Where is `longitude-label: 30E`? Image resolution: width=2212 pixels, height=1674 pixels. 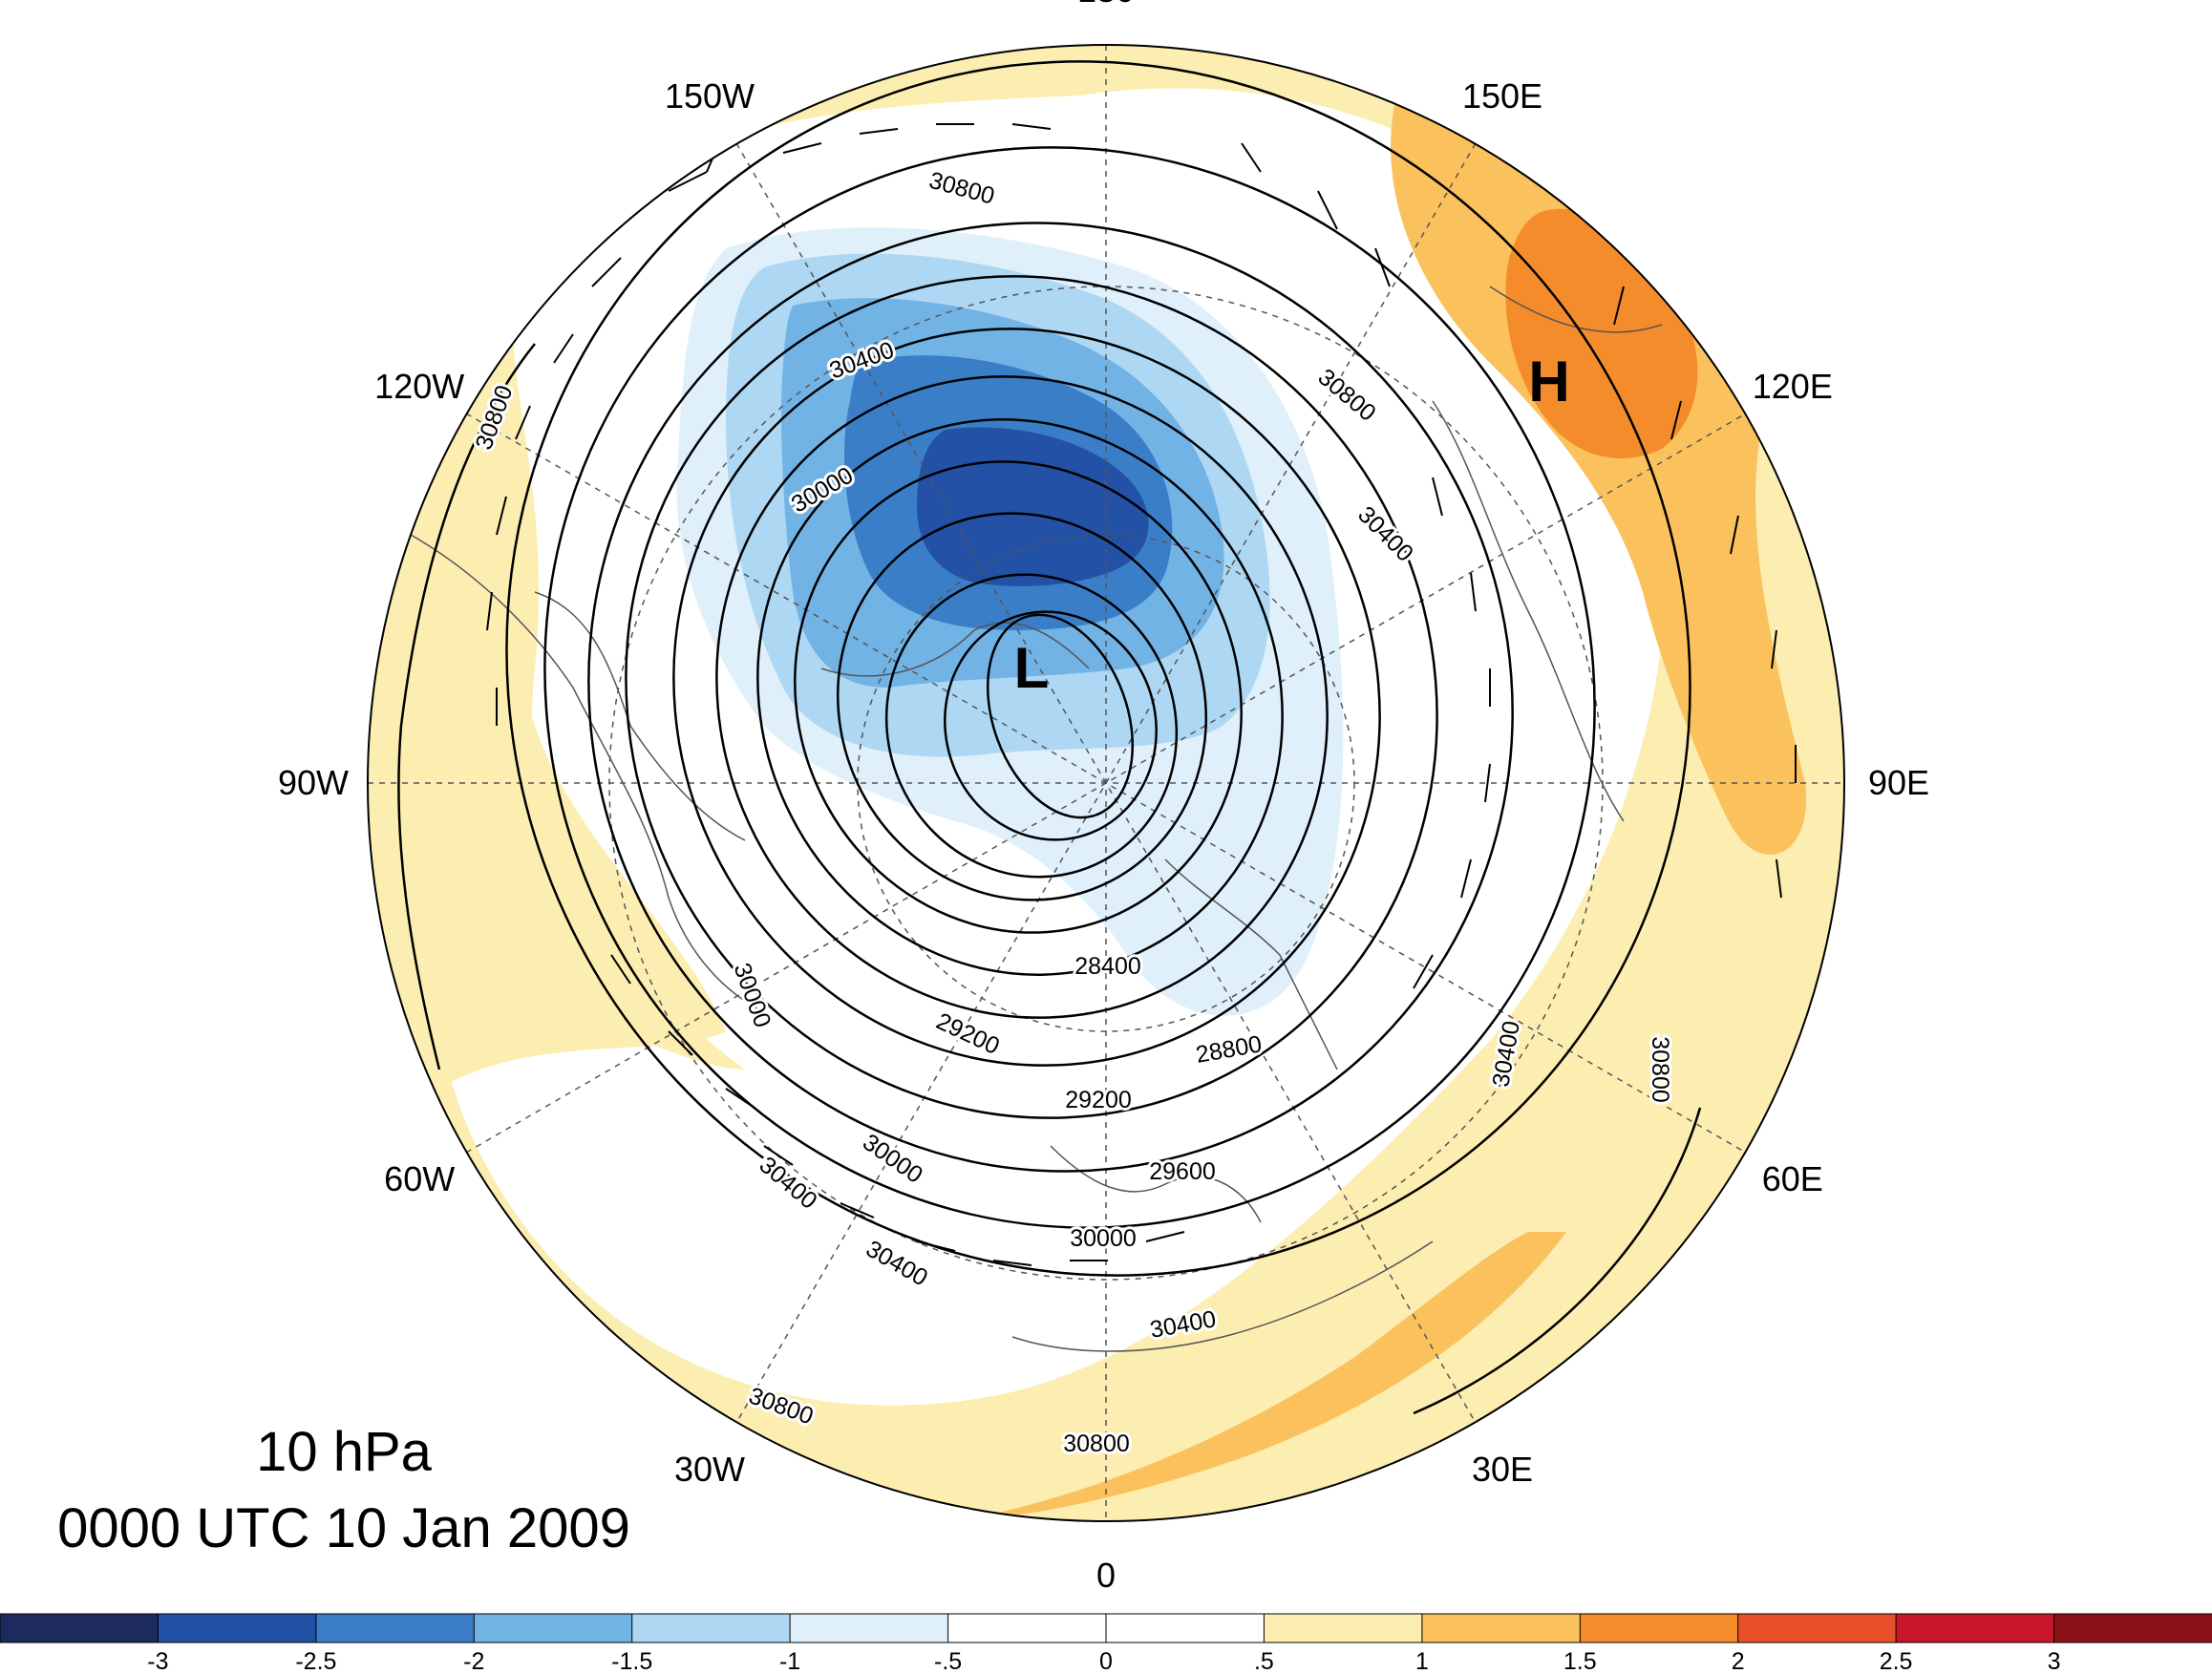
longitude-label: 30E is located at coordinates (1502, 1469).